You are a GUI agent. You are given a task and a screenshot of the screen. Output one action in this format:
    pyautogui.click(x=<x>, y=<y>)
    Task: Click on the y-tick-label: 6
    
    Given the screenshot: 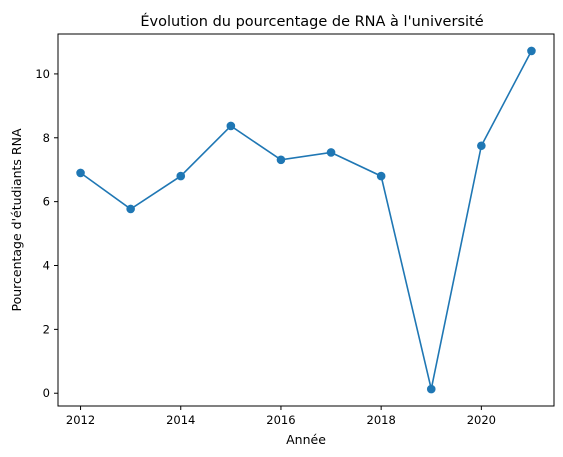 What is the action you would take?
    pyautogui.click(x=46, y=202)
    